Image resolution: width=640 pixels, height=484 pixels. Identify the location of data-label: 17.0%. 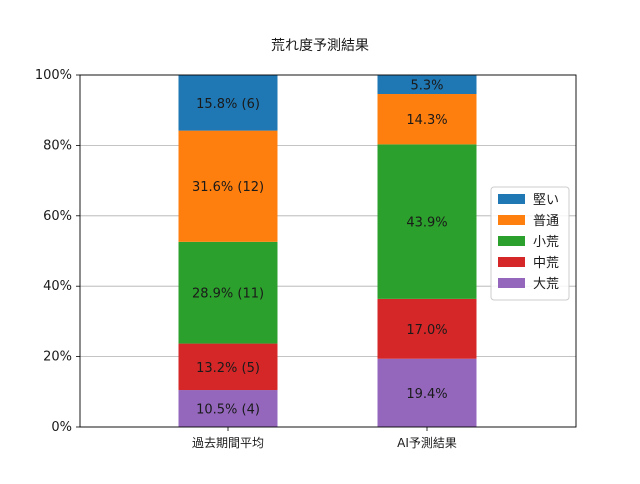
(426, 330).